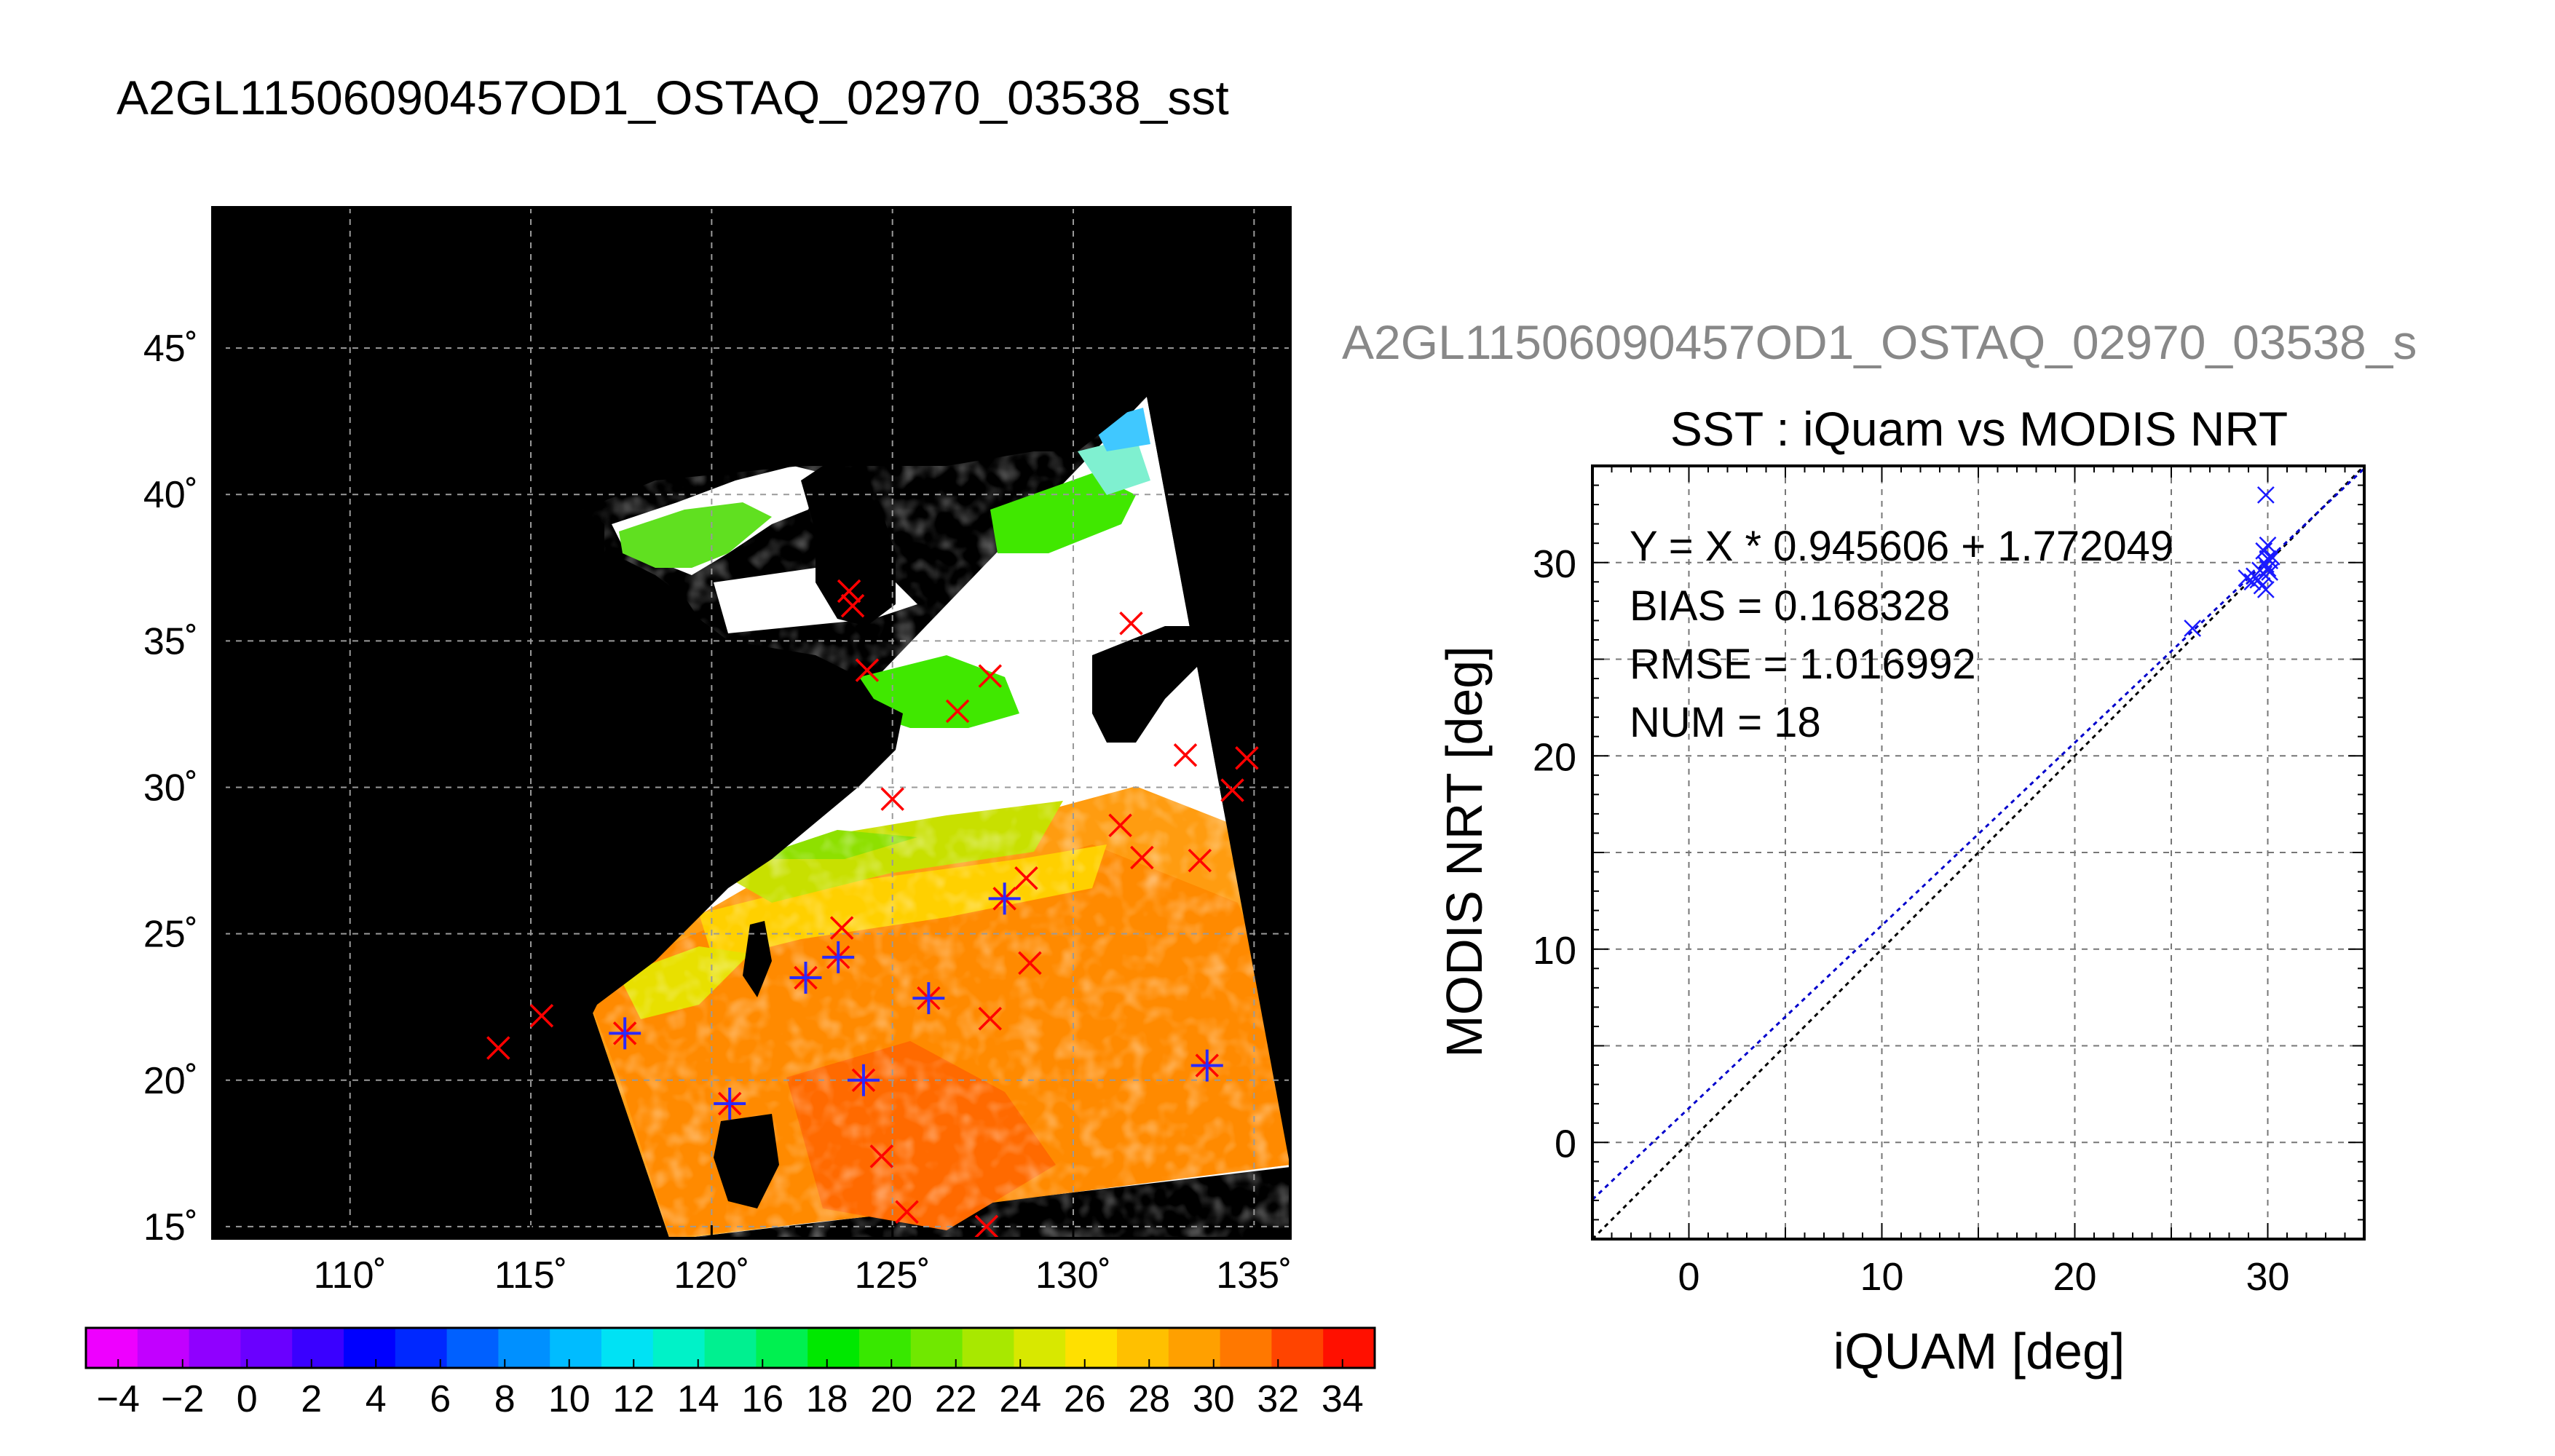 Image resolution: width=2555 pixels, height=1456 pixels. What do you see at coordinates (1688, 1277) in the screenshot?
I see `x-tick-label: 0` at bounding box center [1688, 1277].